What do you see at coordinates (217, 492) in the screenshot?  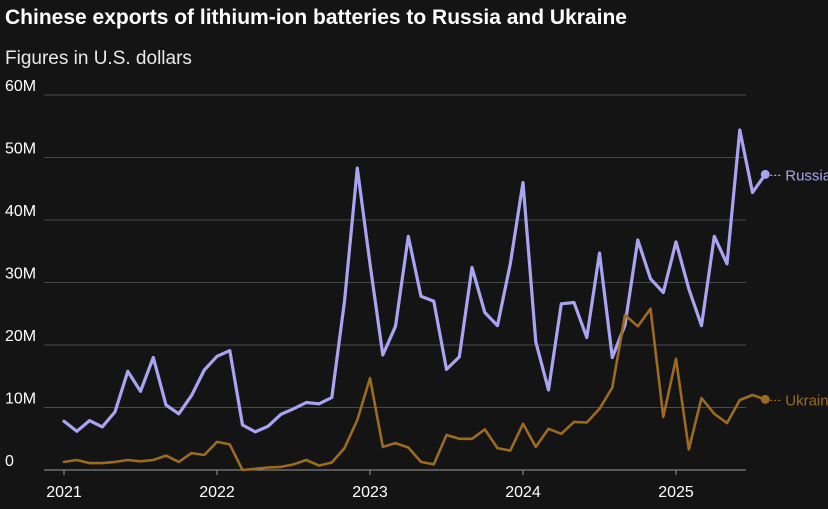 I see `x-tick-label: 2022` at bounding box center [217, 492].